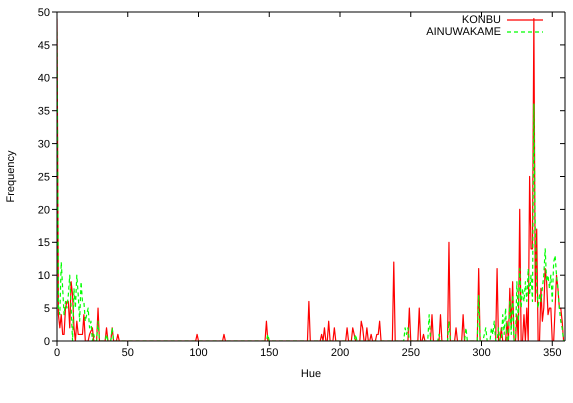  I want to click on y-tick-label: 35, so click(44, 112).